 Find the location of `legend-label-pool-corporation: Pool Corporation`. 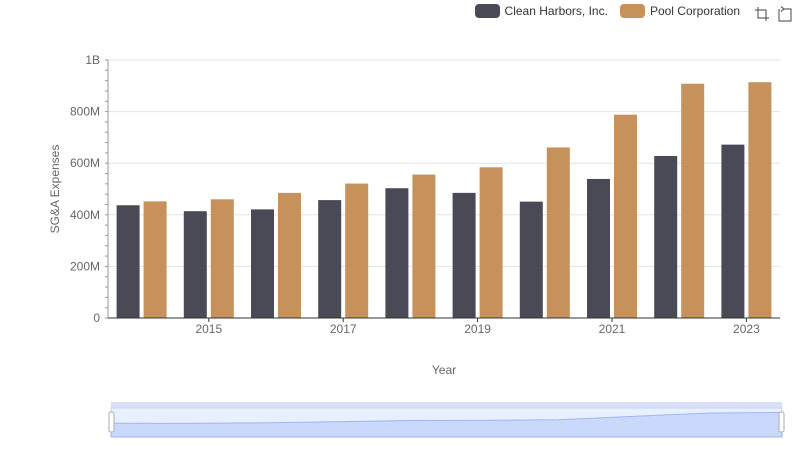

legend-label-pool-corporation: Pool Corporation is located at coordinates (694, 11).